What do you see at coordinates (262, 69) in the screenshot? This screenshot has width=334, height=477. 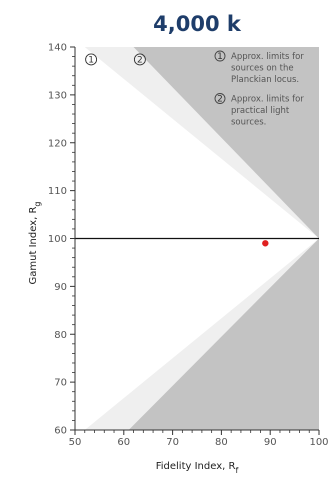 I see `legend-text-line: sources on the` at bounding box center [262, 69].